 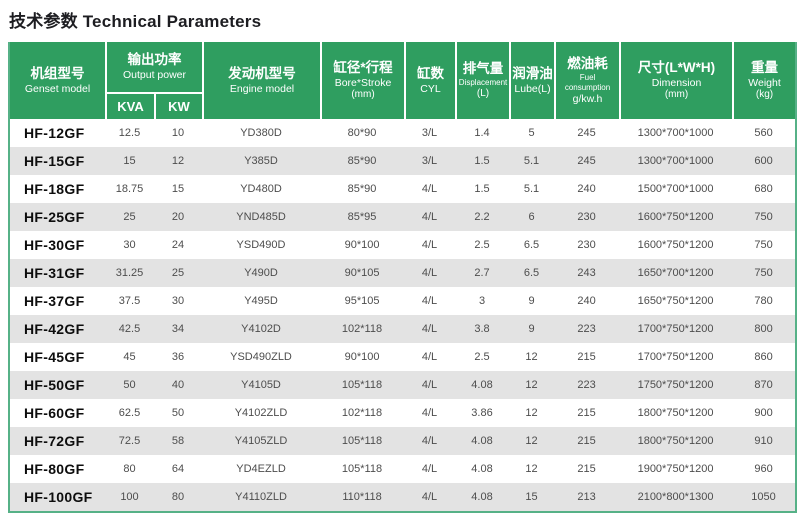 I want to click on fuel-header-zh: 燃油耗, so click(x=587, y=63).